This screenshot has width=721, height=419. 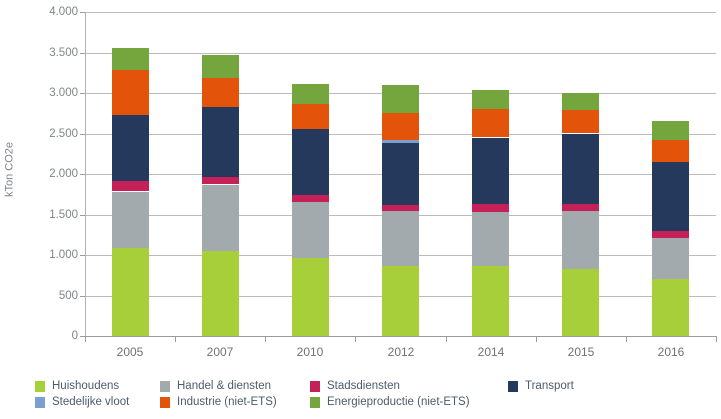 What do you see at coordinates (9, 169) in the screenshot?
I see `y-axis-title: kTon CO2e` at bounding box center [9, 169].